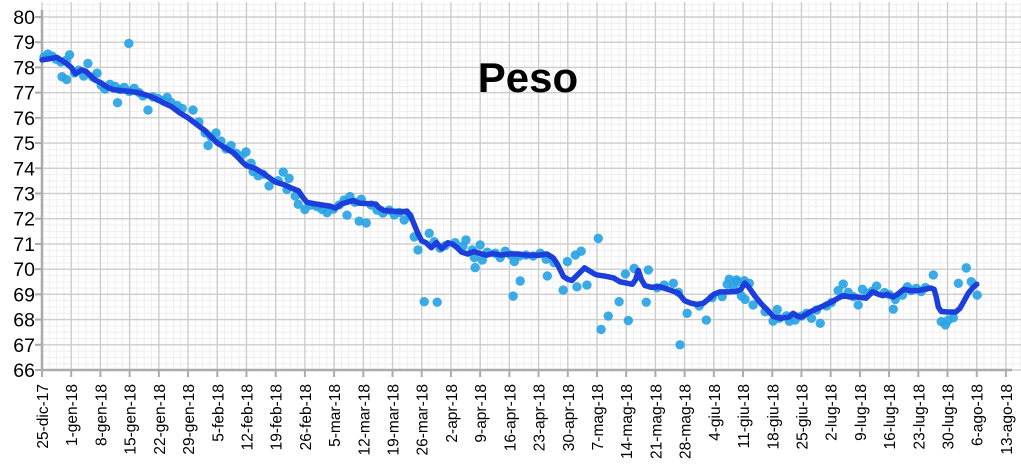 This screenshot has height=474, width=1021. What do you see at coordinates (43, 416) in the screenshot?
I see `x-axis-label: 25-dic-17` at bounding box center [43, 416].